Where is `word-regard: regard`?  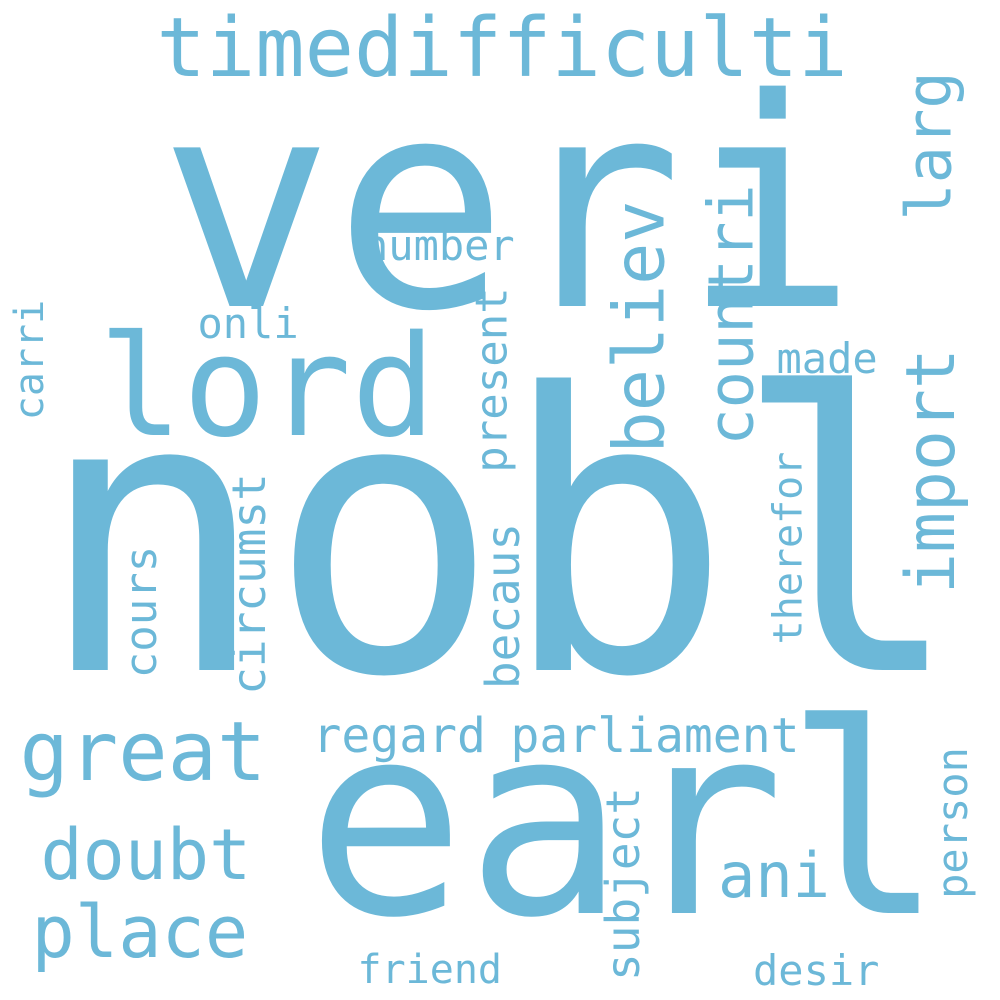
word-regard: regard is located at coordinates (399, 736).